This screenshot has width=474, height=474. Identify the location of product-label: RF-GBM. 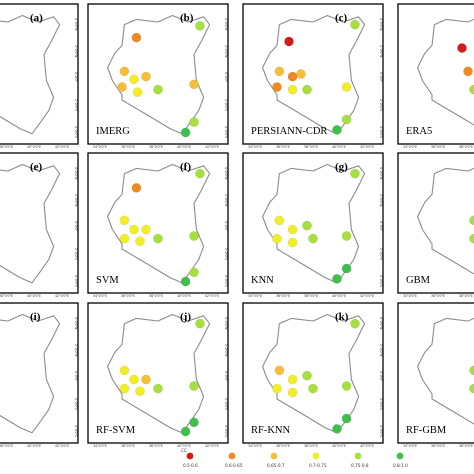
(426, 430).